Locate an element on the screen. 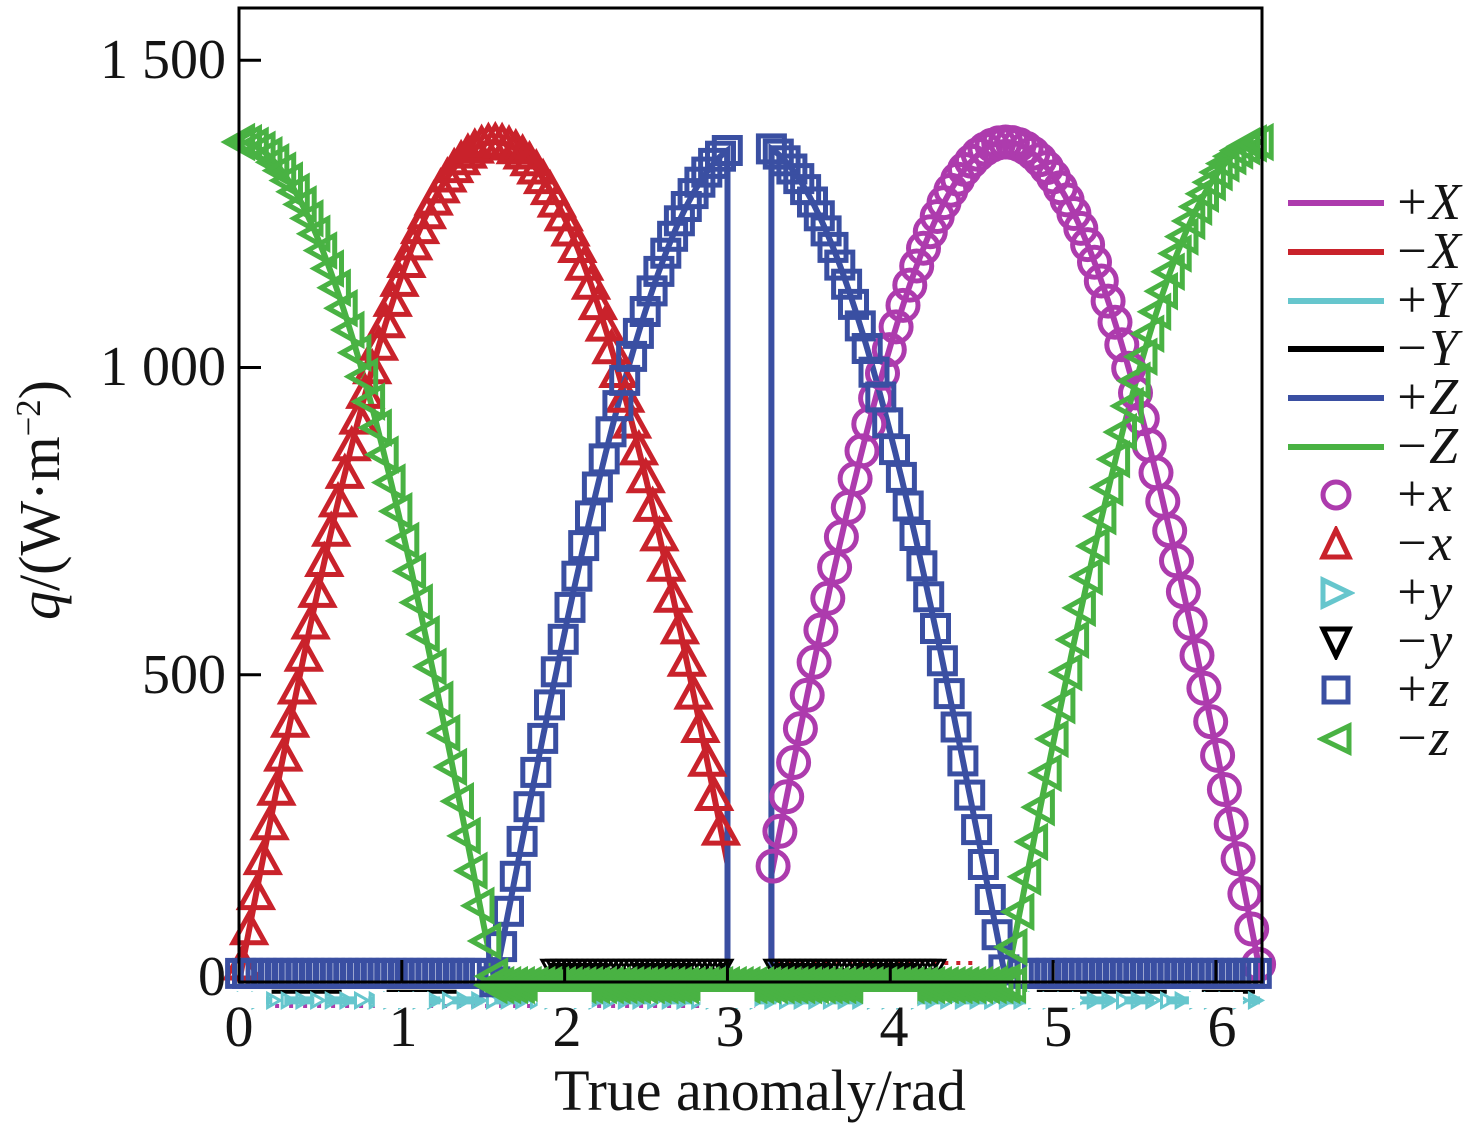 The image size is (1476, 1134). legend-square-marker-icon is located at coordinates (1336, 690).